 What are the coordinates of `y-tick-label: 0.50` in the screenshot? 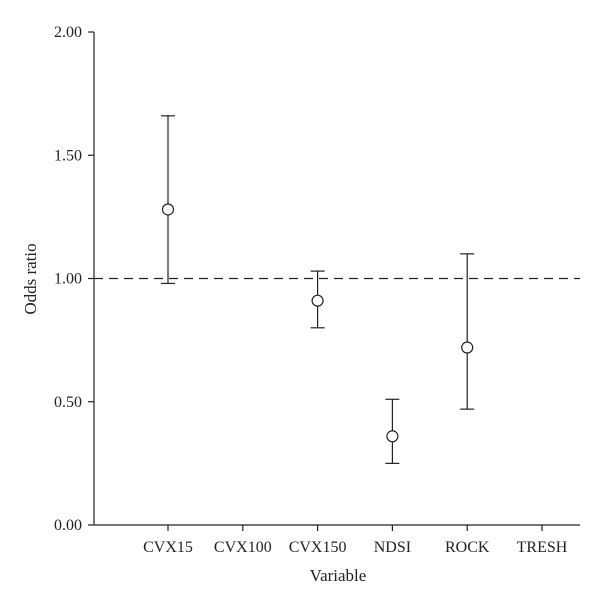 It's located at (68, 402).